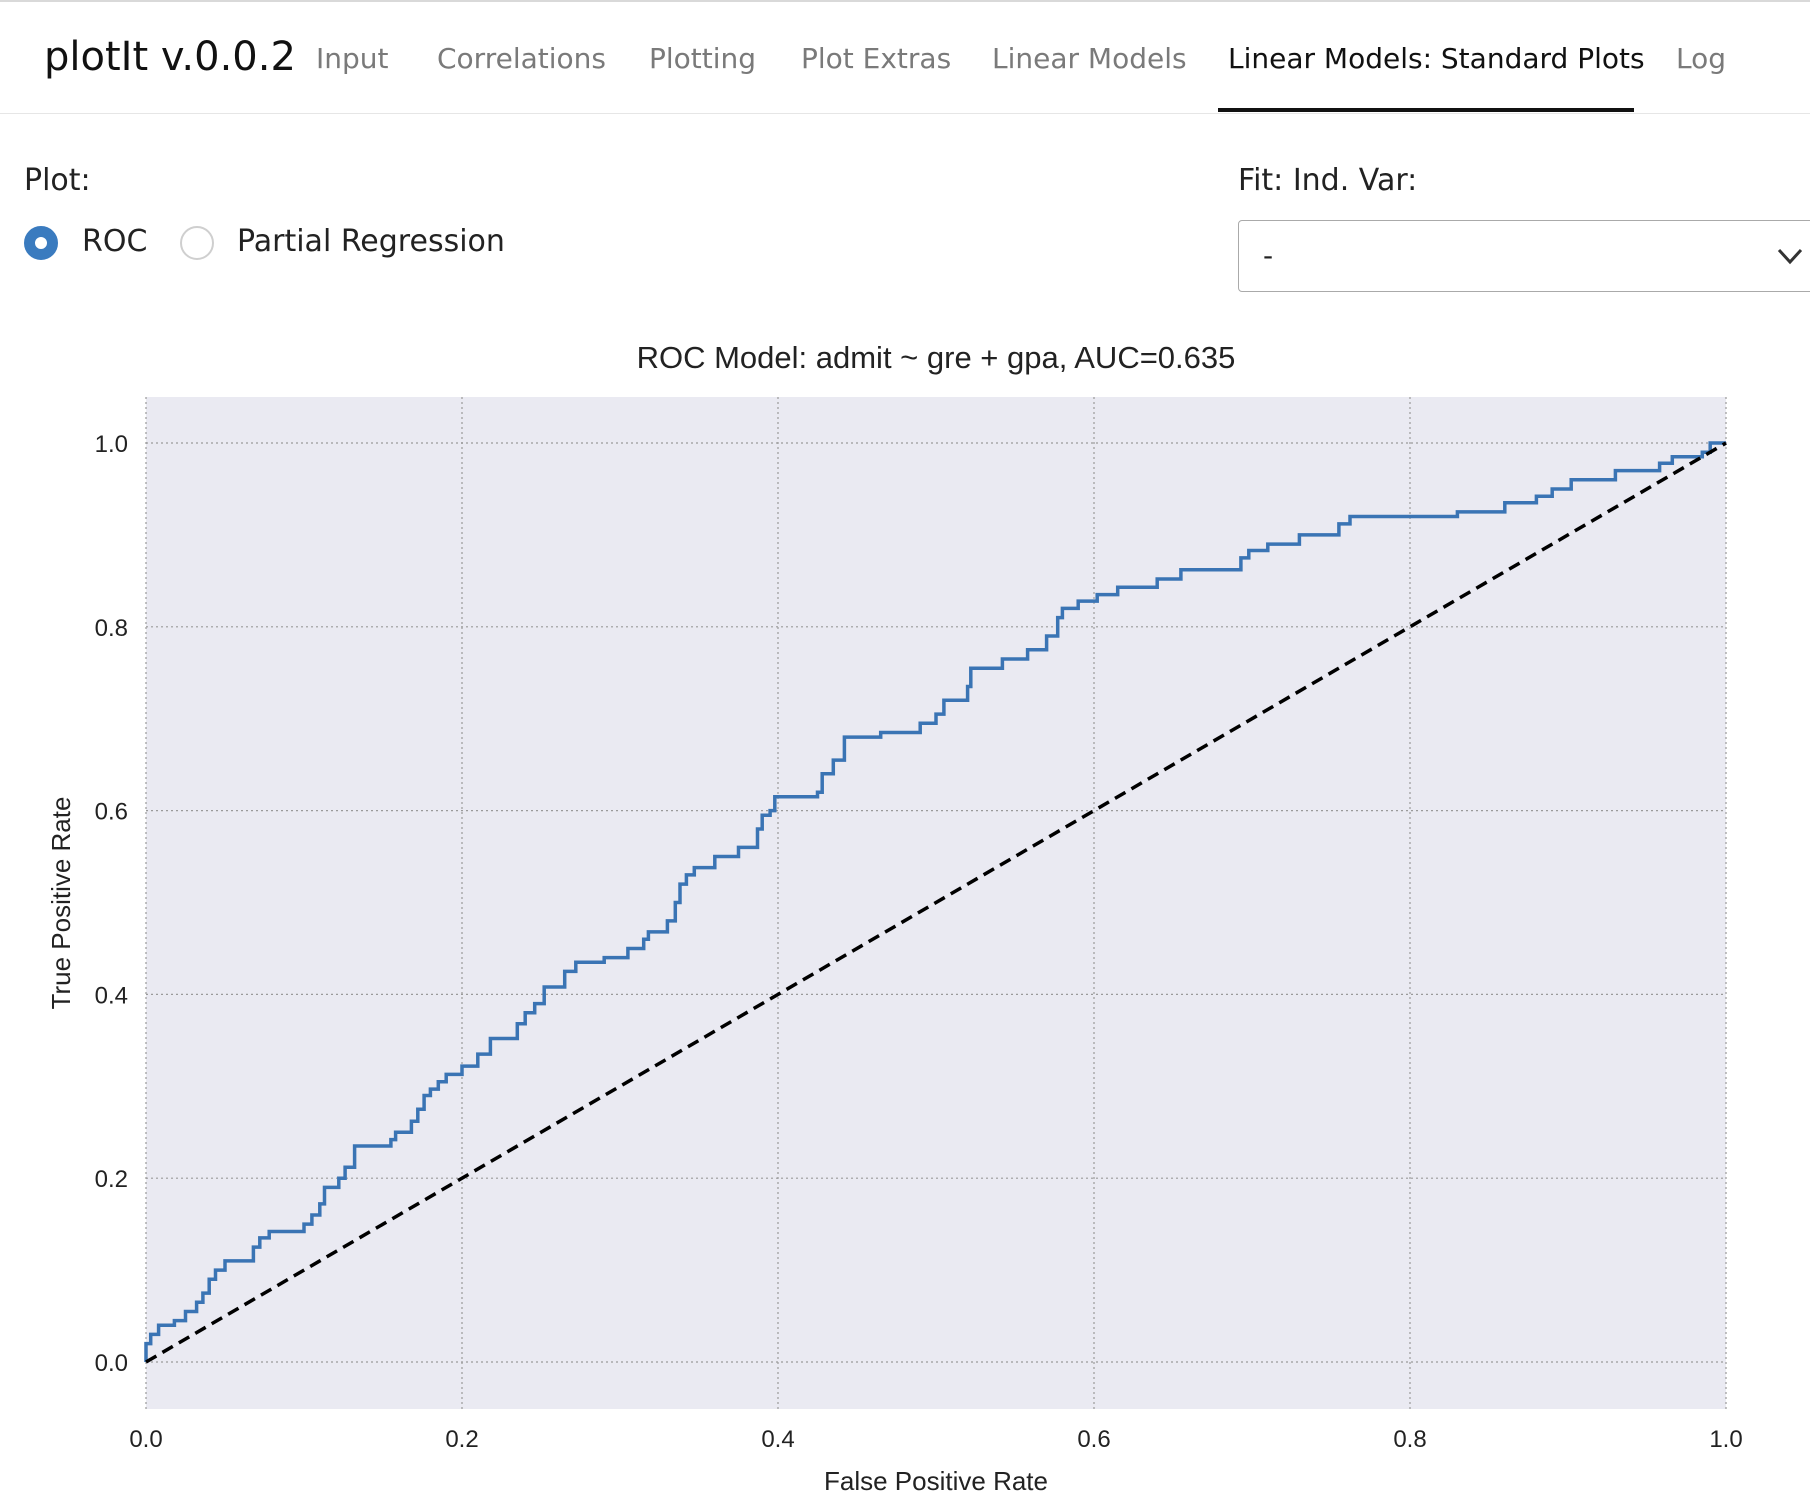 The width and height of the screenshot is (1810, 1500). I want to click on x-tick-label: 0.2, so click(461, 1439).